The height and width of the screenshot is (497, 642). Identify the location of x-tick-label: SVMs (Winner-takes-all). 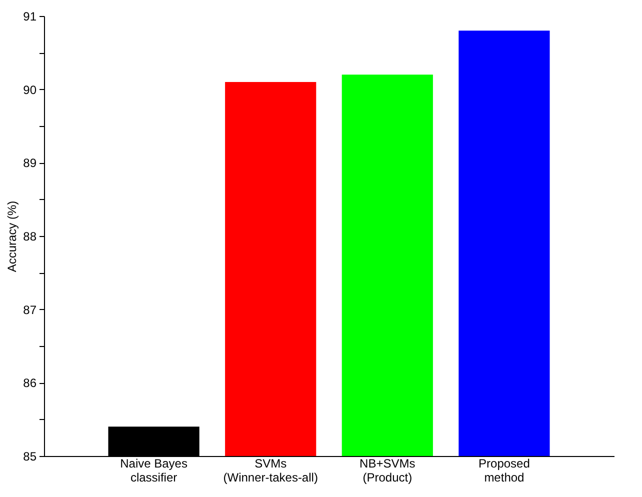
(270, 470).